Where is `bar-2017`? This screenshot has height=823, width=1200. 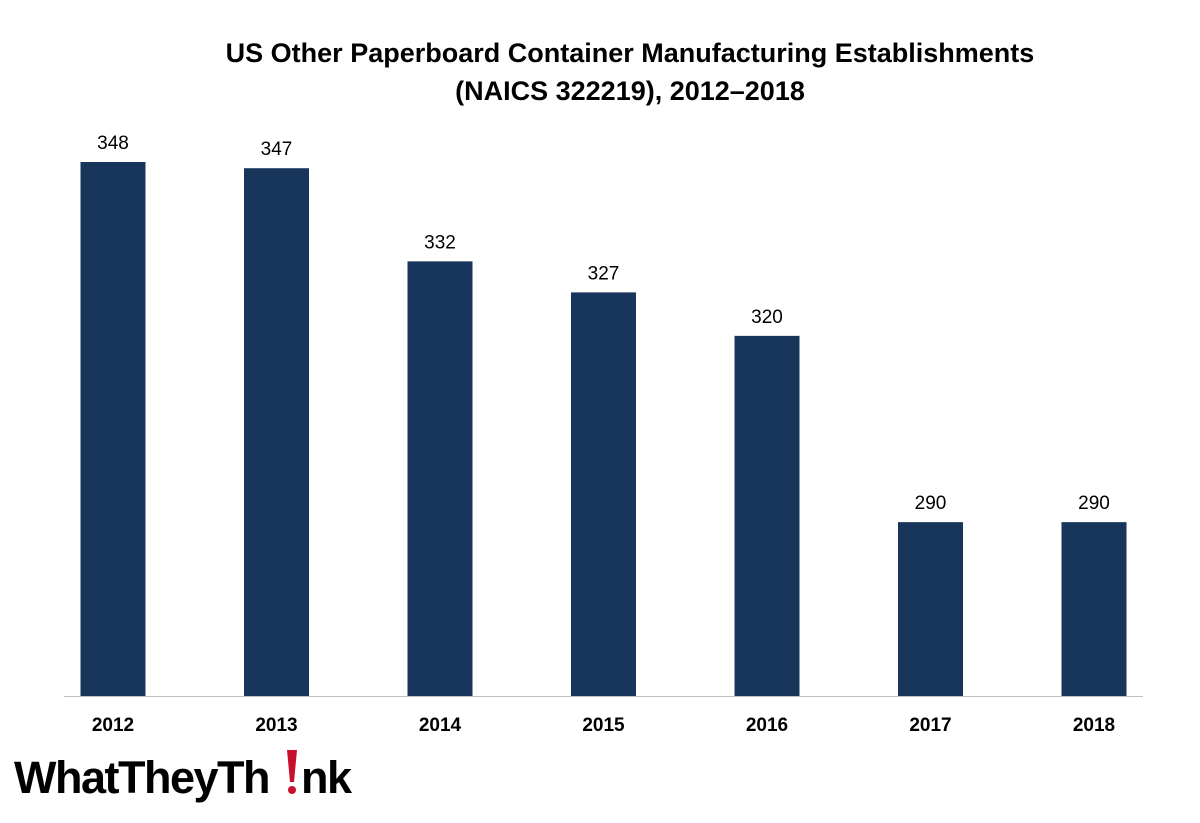
bar-2017 is located at coordinates (930, 609).